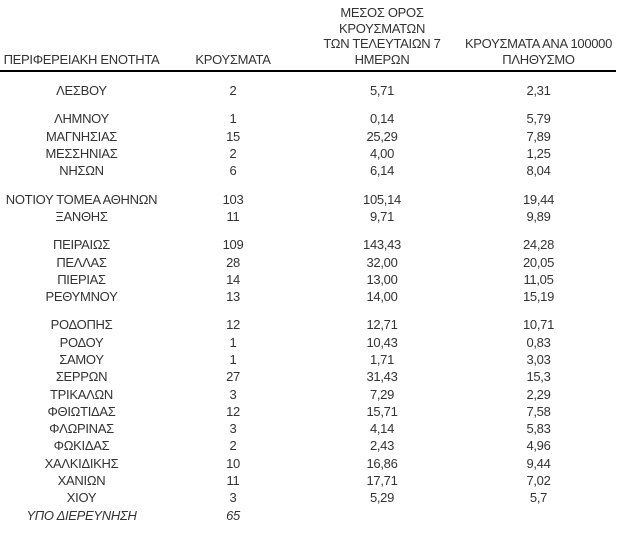 The image size is (625, 536). What do you see at coordinates (81, 262) in the screenshot?
I see `region-name-cell: ΠΕΛΛΑΣ` at bounding box center [81, 262].